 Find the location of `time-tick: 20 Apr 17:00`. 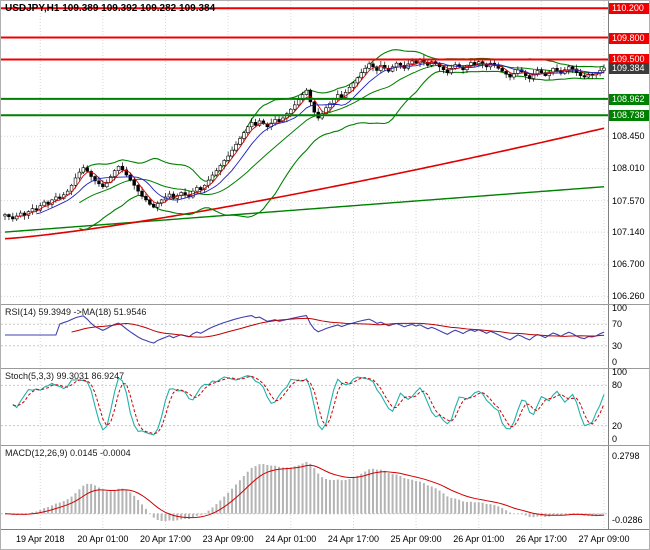

time-tick: 20 Apr 17:00 is located at coordinates (165, 539).